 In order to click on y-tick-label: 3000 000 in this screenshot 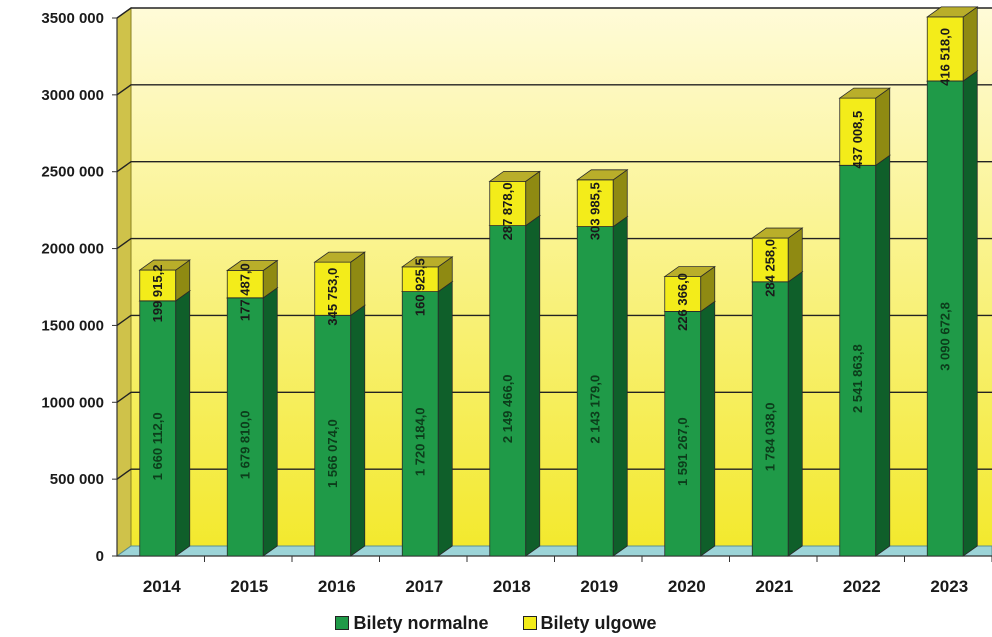, I will do `click(72, 95)`.